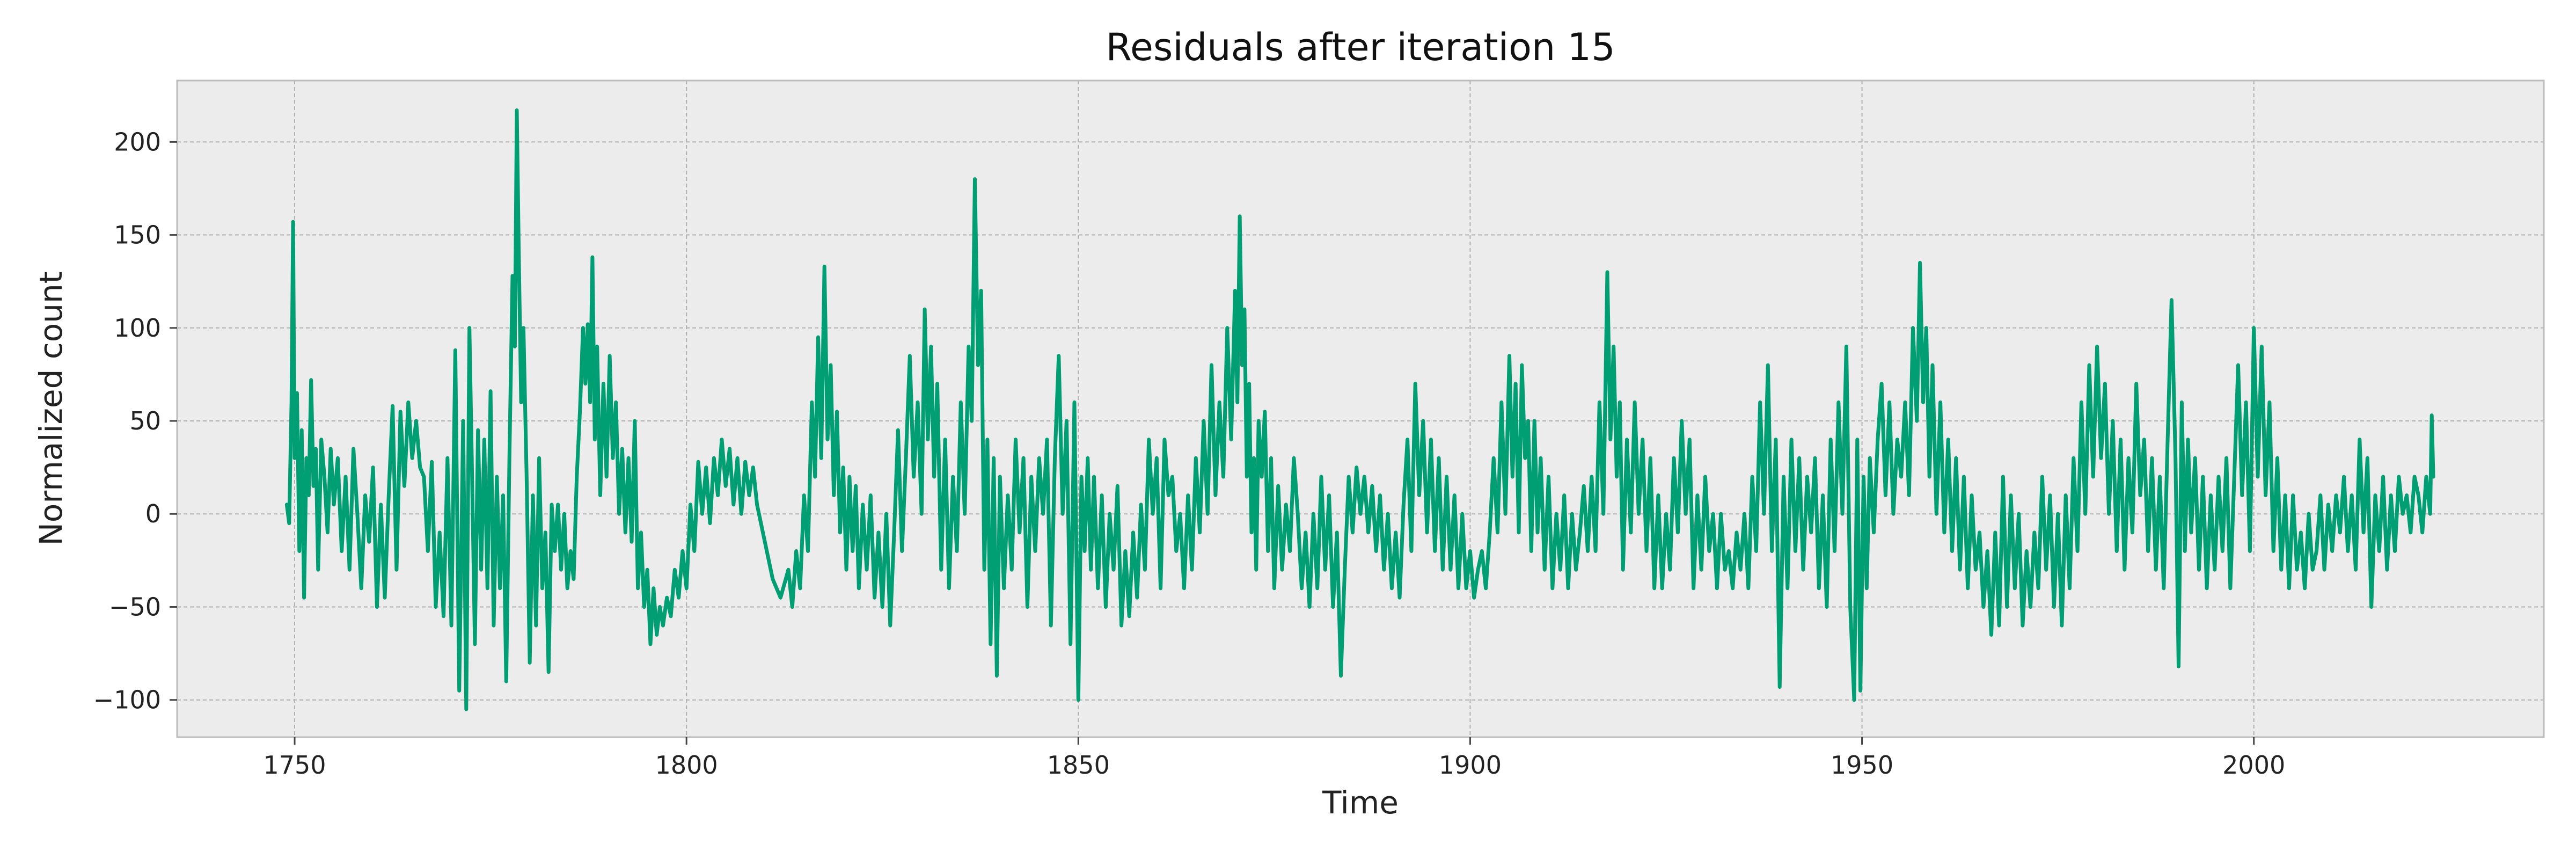  What do you see at coordinates (137, 141) in the screenshot?
I see `y-tick-label: 200` at bounding box center [137, 141].